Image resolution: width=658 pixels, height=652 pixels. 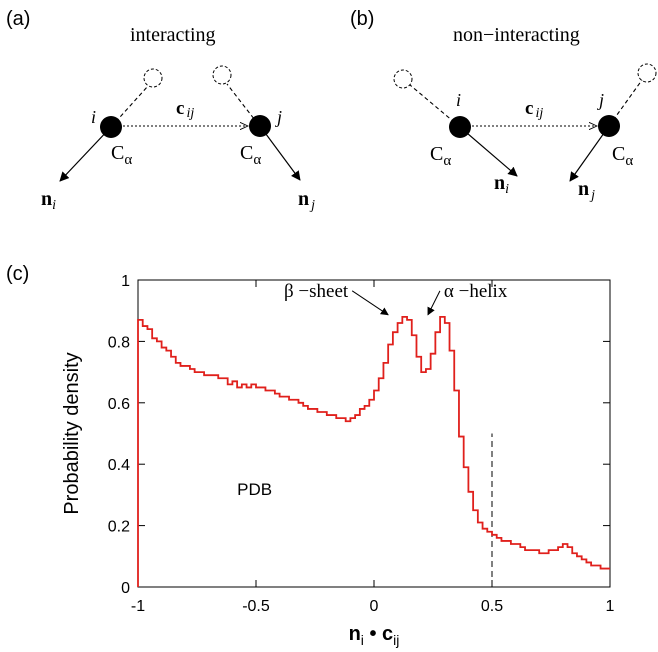 What do you see at coordinates (516, 35) in the screenshot?
I see `panel-b-title: non−interacting` at bounding box center [516, 35].